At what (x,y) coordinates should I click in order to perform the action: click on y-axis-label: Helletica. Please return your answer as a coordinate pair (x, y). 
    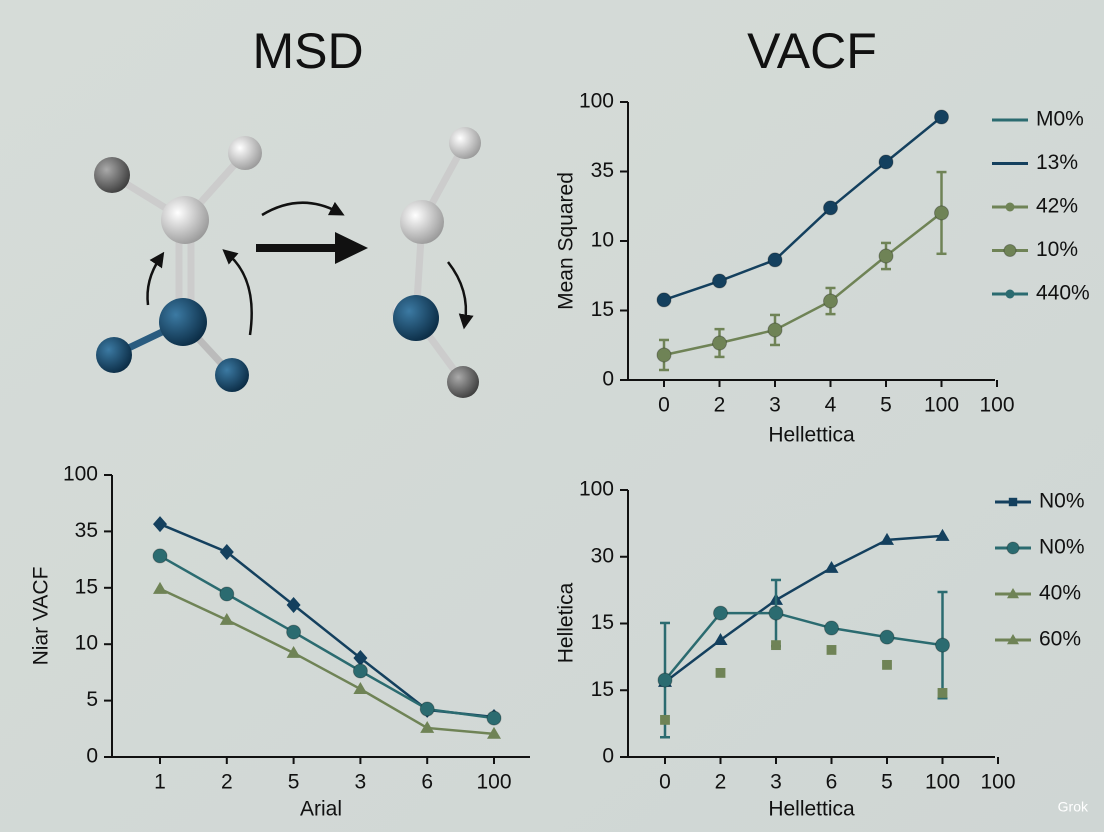
    Looking at the image, I should click on (566, 622).